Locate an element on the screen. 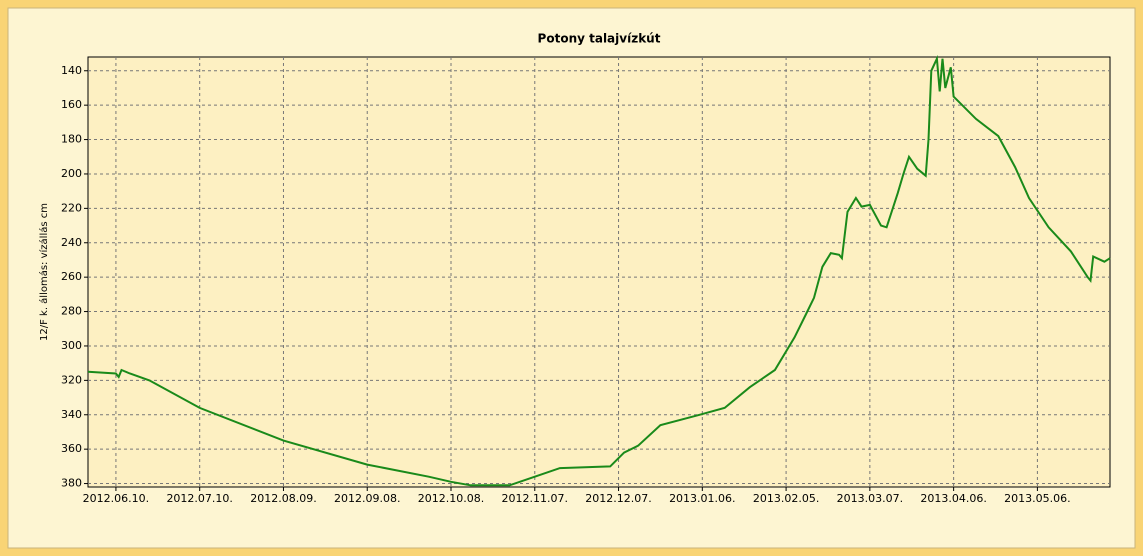 The image size is (1143, 556). x-tick-label: 2012.10.08. is located at coordinates (451, 498).